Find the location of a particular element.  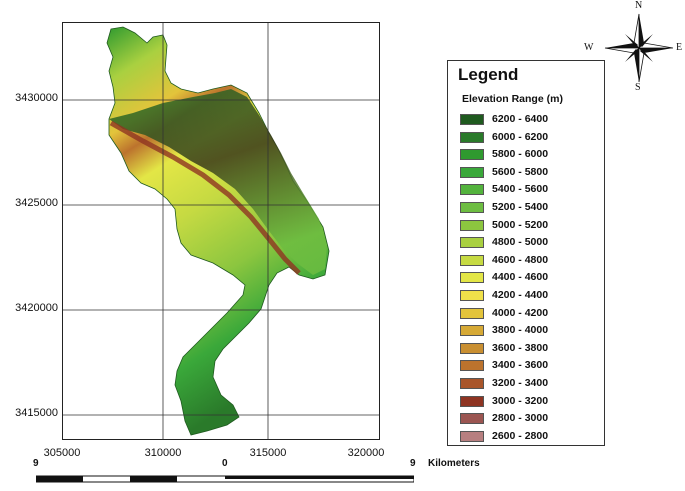

northing-tick: 3420000 is located at coordinates (36, 308).